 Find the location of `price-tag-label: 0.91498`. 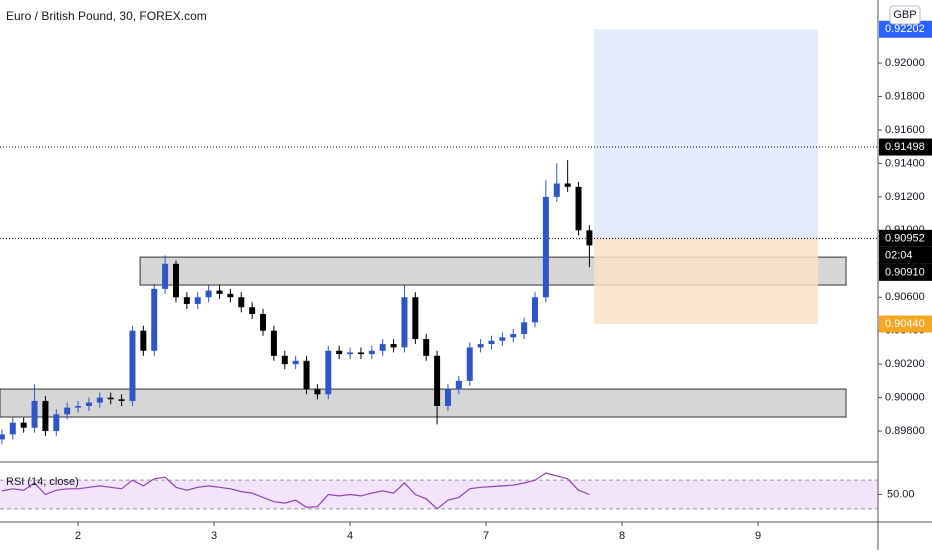

price-tag-label: 0.91498 is located at coordinates (905, 147).